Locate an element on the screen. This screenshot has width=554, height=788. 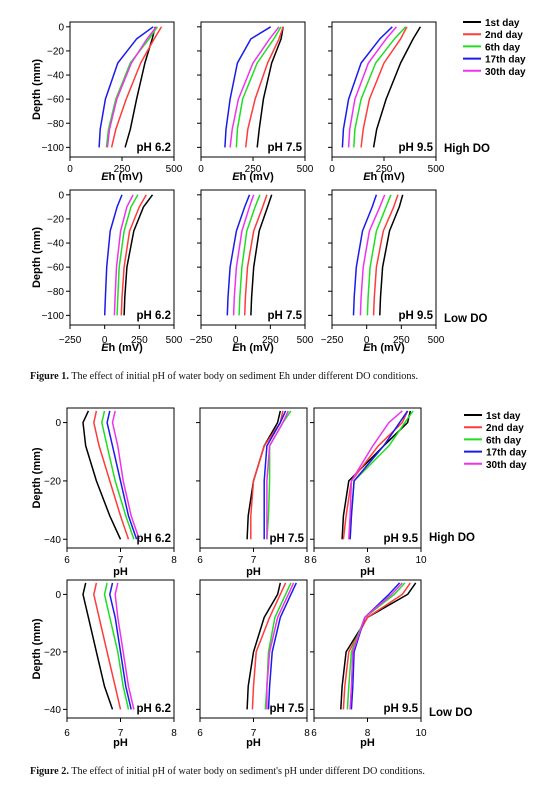
panel-fig1-low-3: −250 0 250 500 pH 9.5 Eh (mV) is located at coordinates (383, 271).